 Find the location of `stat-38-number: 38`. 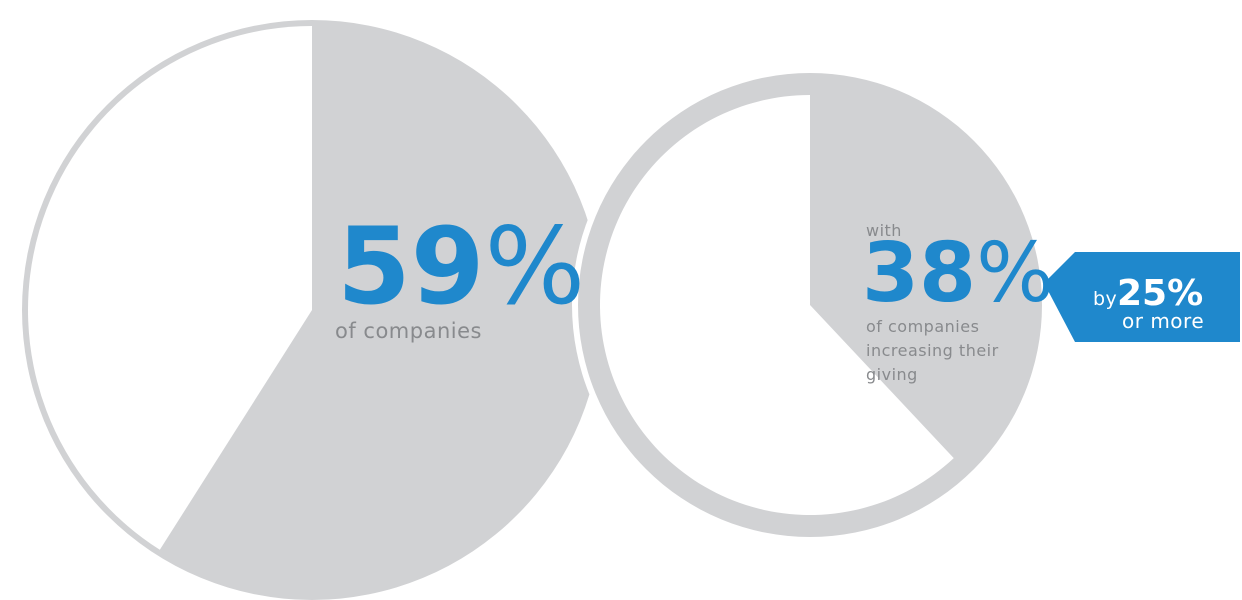

stat-38-number: 38 is located at coordinates (919, 273).